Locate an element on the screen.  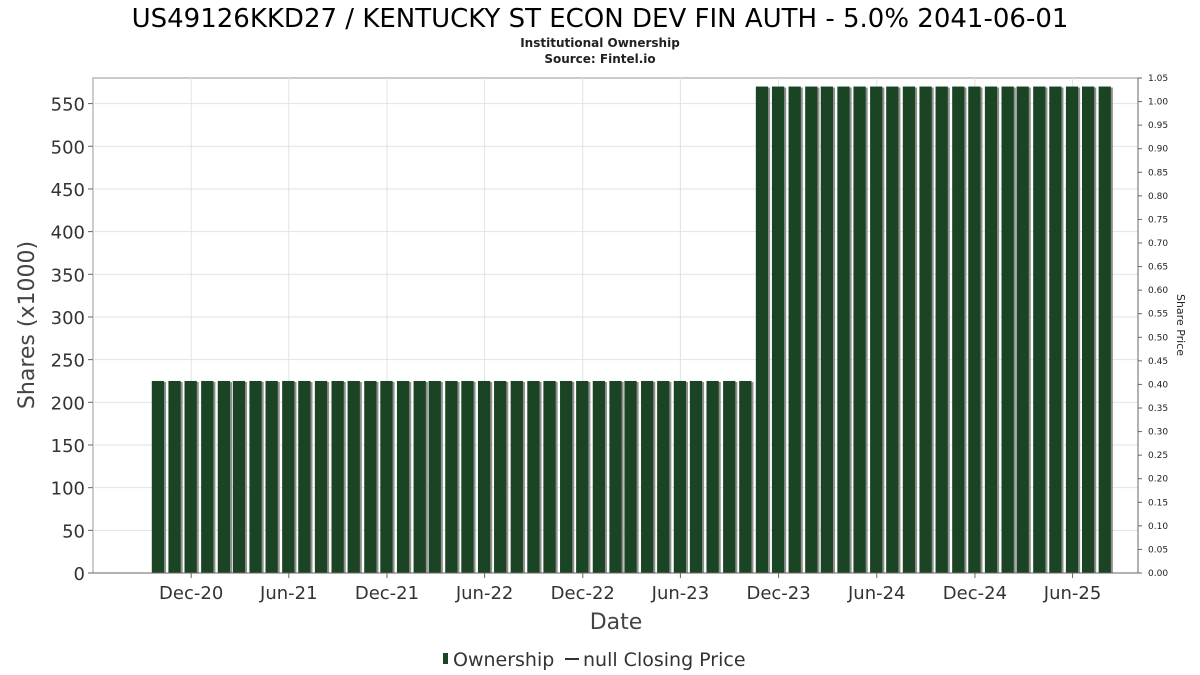
x-tick-label: Dec-22 is located at coordinates (583, 593).